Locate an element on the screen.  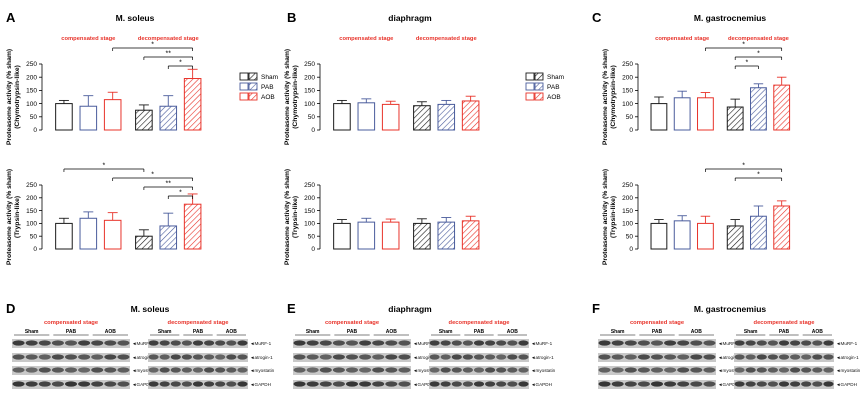
y-tick-label: 0 is located at coordinates (631, 130).